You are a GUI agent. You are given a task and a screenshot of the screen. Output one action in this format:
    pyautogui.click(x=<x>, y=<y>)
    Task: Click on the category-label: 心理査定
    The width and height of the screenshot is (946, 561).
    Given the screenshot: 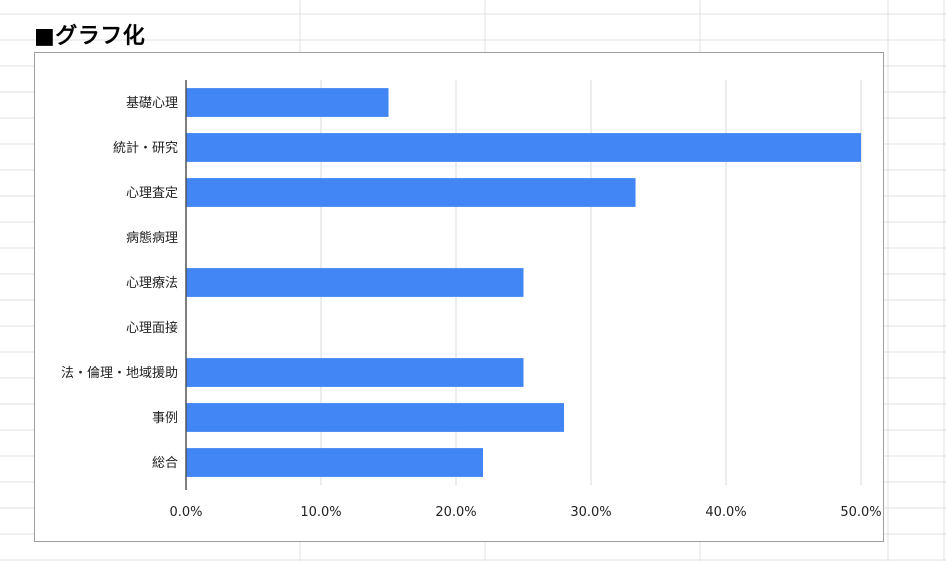 What is the action you would take?
    pyautogui.click(x=152, y=193)
    